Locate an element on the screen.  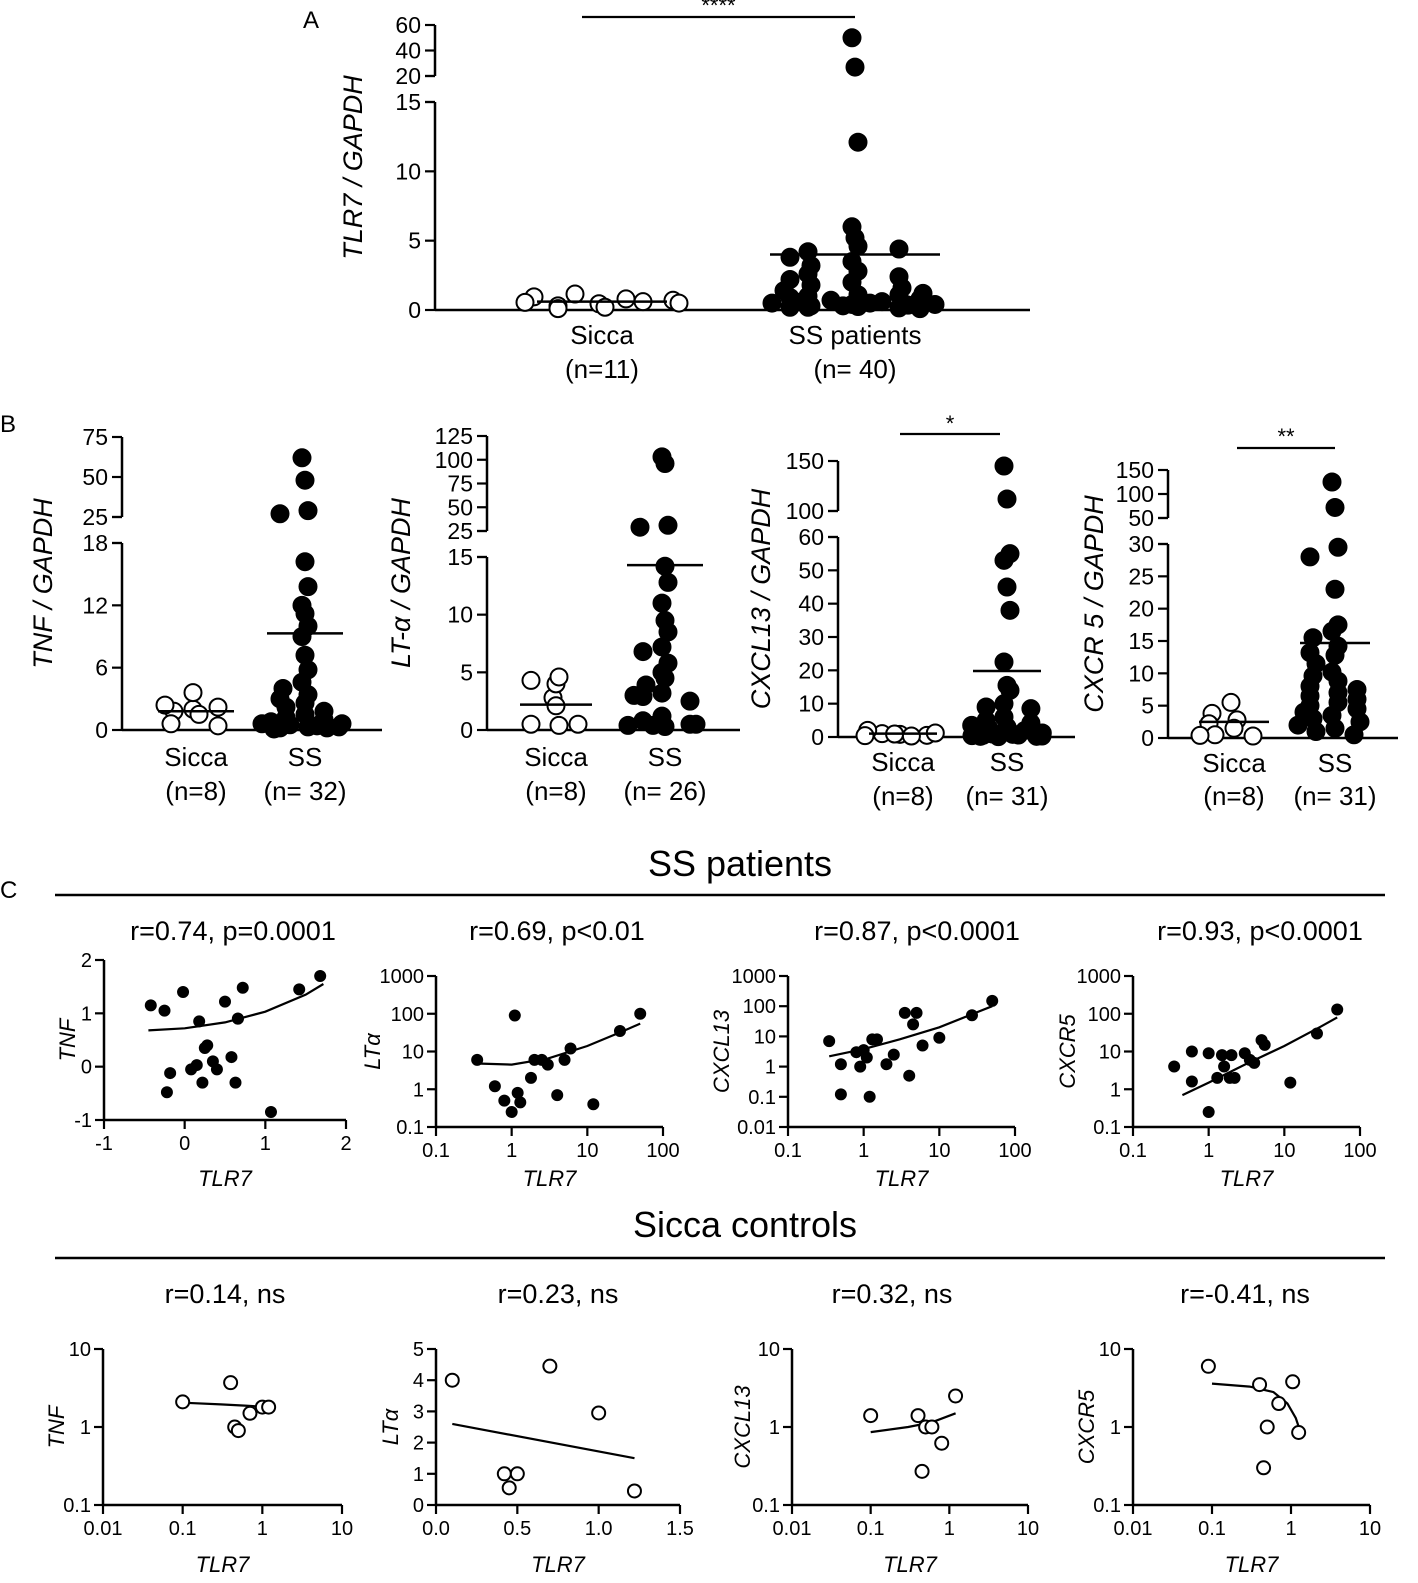
group-label: Sicca is located at coordinates (196, 757).